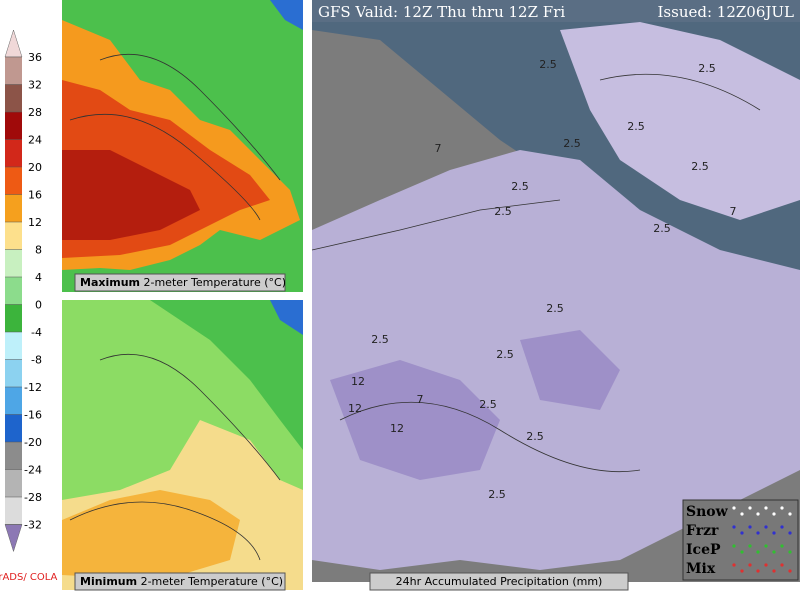 Image resolution: width=800 pixels, height=600 pixels. Describe the element at coordinates (33, 497) in the screenshot. I see `colorbar-label: -28` at that location.